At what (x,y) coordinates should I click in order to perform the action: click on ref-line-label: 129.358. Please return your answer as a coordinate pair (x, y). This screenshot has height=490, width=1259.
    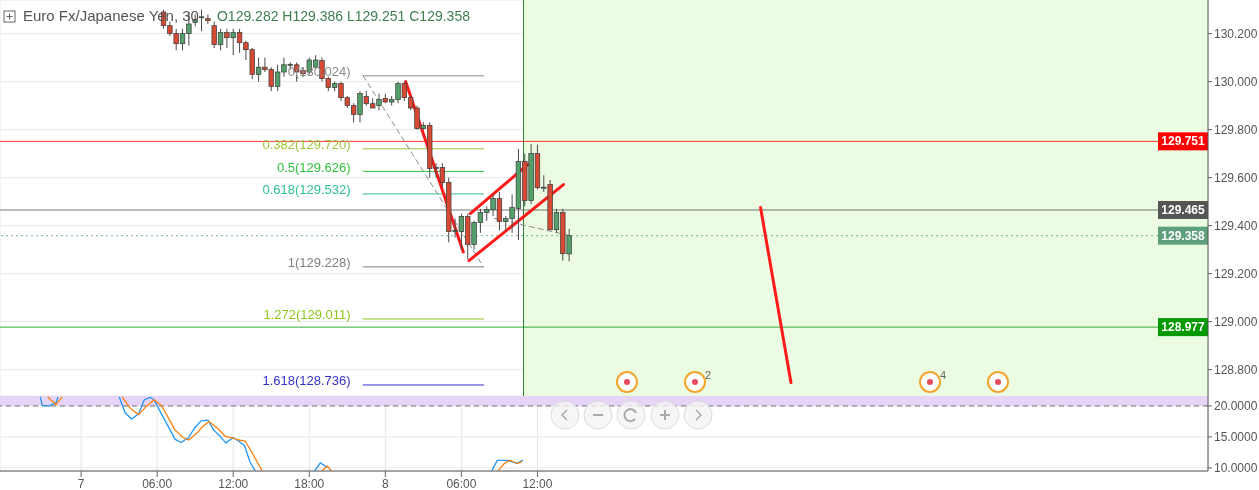
    Looking at the image, I should click on (1183, 235).